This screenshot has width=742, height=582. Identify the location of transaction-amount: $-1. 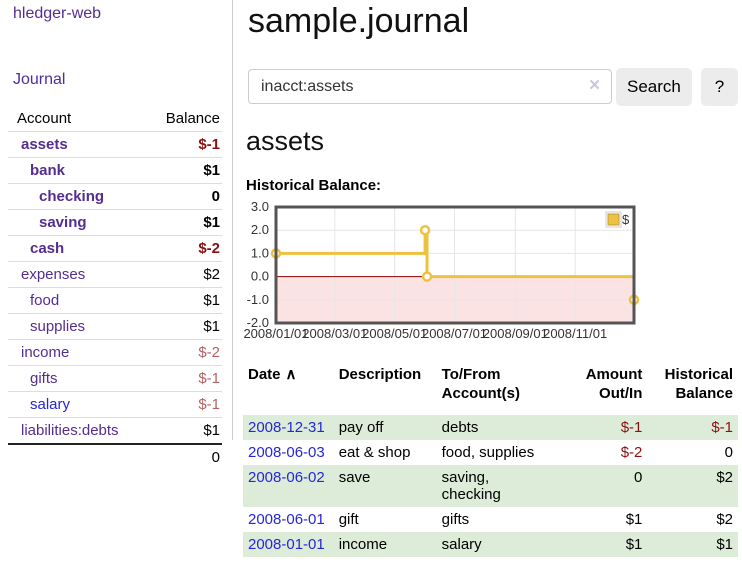
(614, 427).